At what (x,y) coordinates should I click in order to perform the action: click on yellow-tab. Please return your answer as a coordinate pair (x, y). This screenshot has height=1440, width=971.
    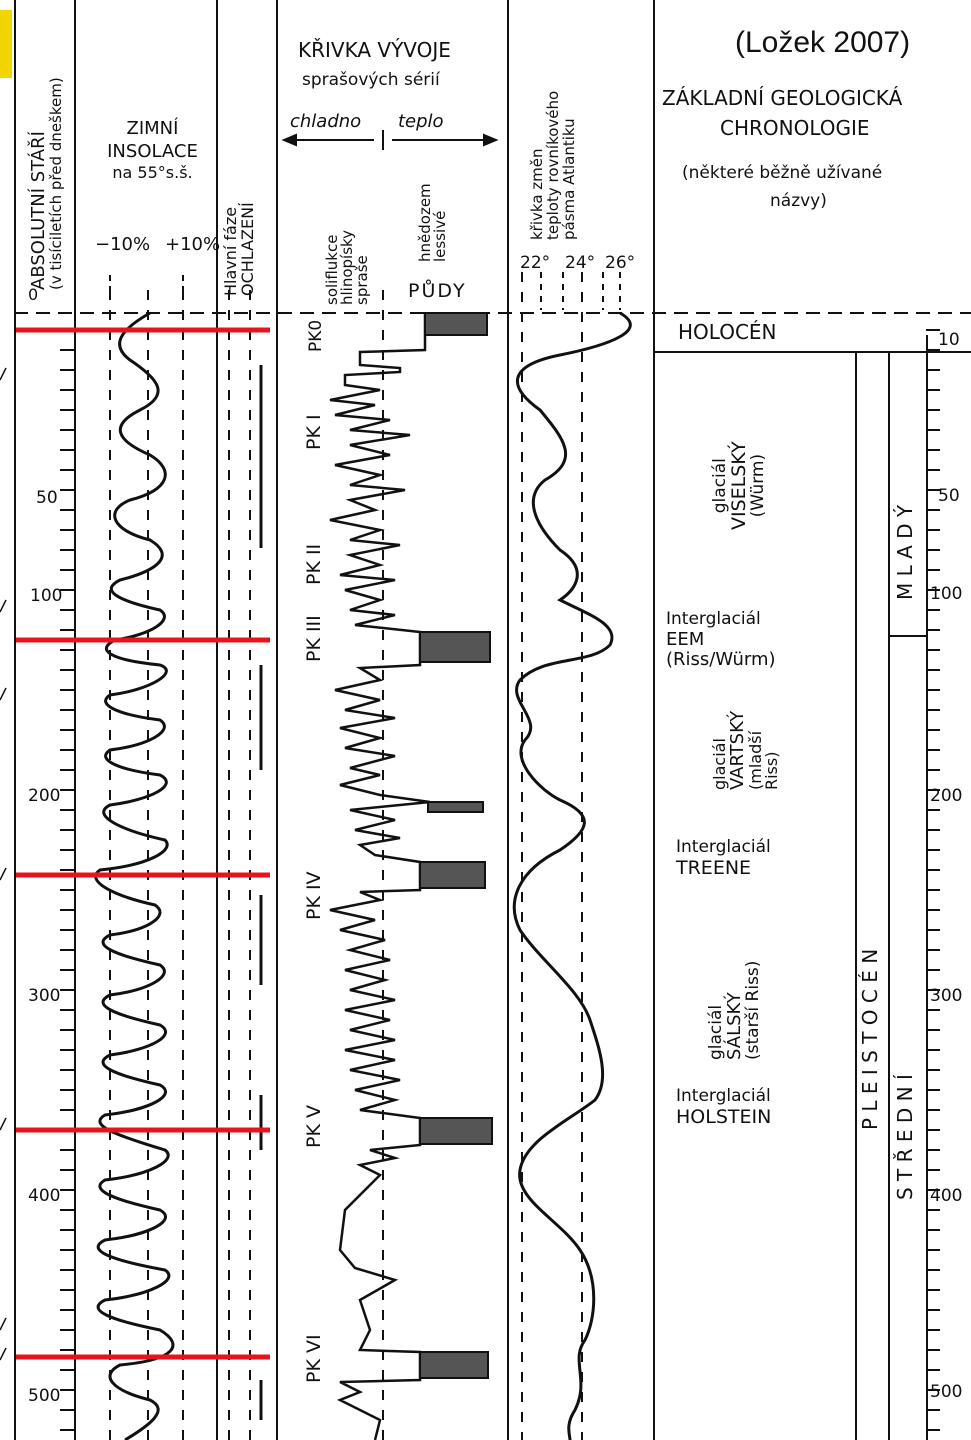
    Looking at the image, I should click on (6, 44).